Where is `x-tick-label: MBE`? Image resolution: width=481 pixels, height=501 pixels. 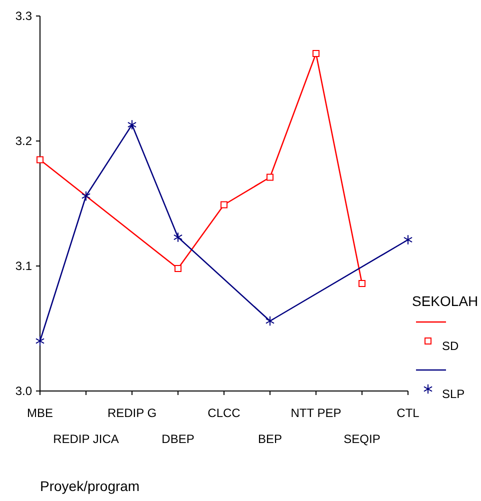 x-tick-label: MBE is located at coordinates (40, 413).